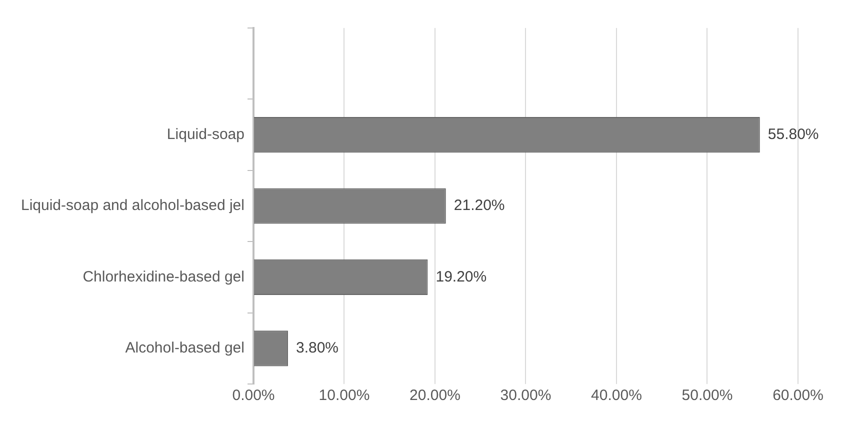 Image resolution: width=857 pixels, height=426 pixels. I want to click on x-tick-label: 10.00%, so click(344, 395).